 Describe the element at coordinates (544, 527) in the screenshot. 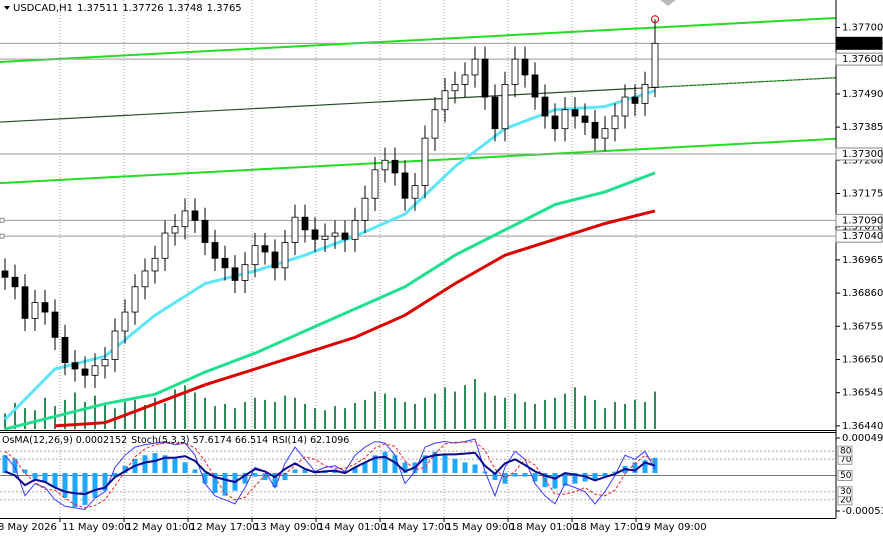

I see `x-tick-label: 18 May 01:00` at that location.